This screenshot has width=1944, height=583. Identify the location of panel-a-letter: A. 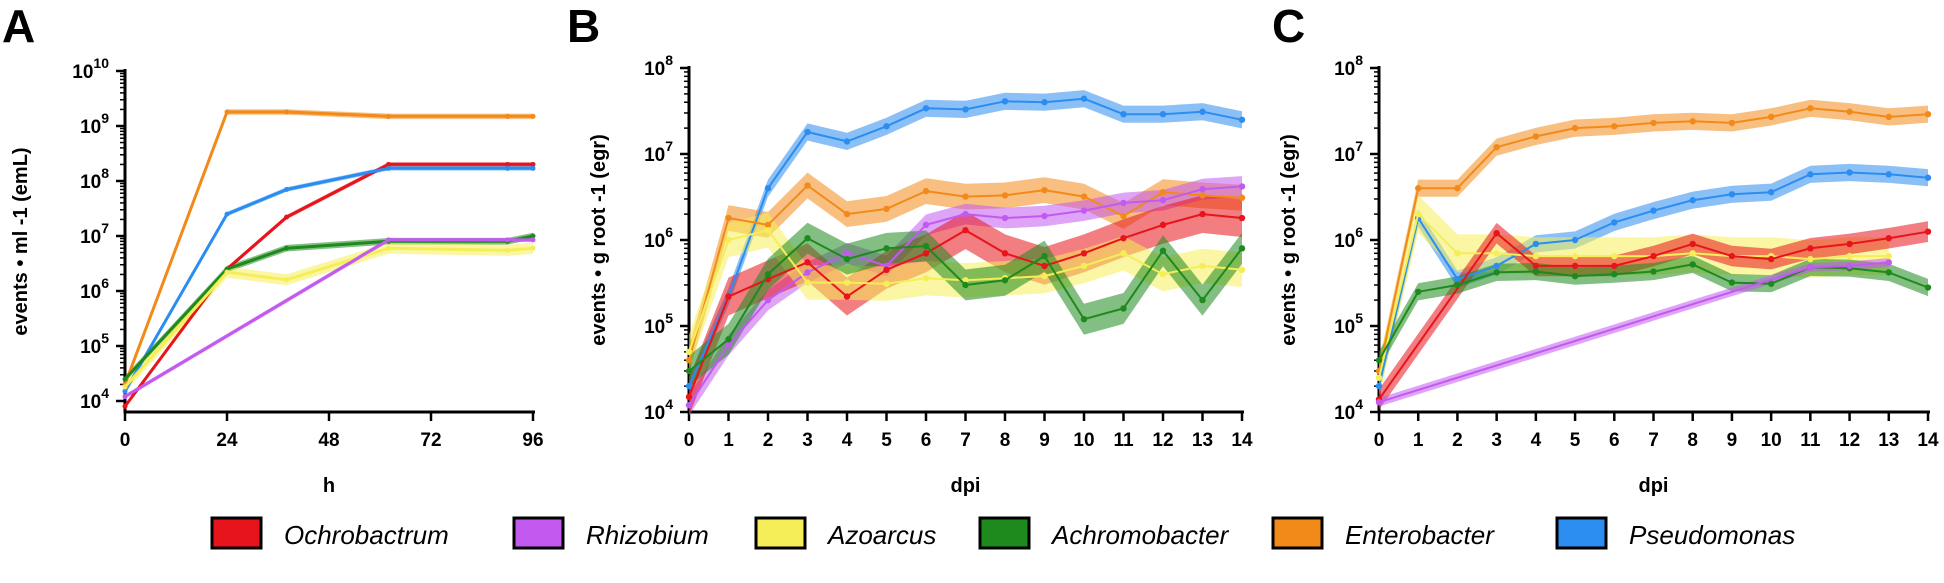
(18, 26).